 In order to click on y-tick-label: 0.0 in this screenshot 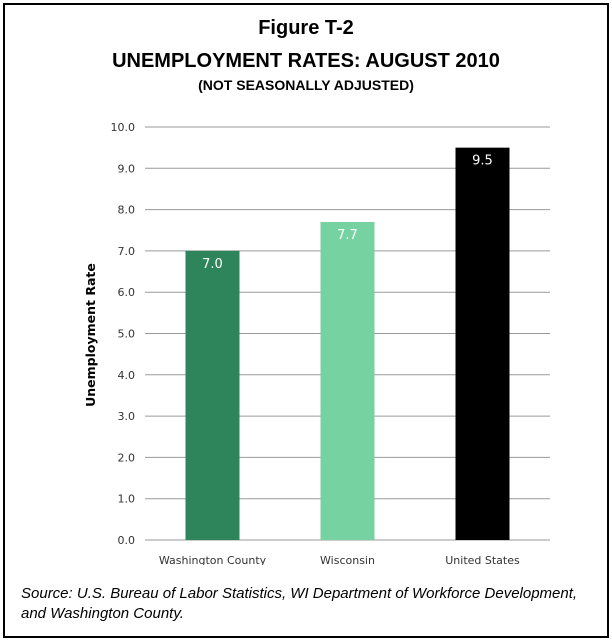, I will do `click(127, 540)`.